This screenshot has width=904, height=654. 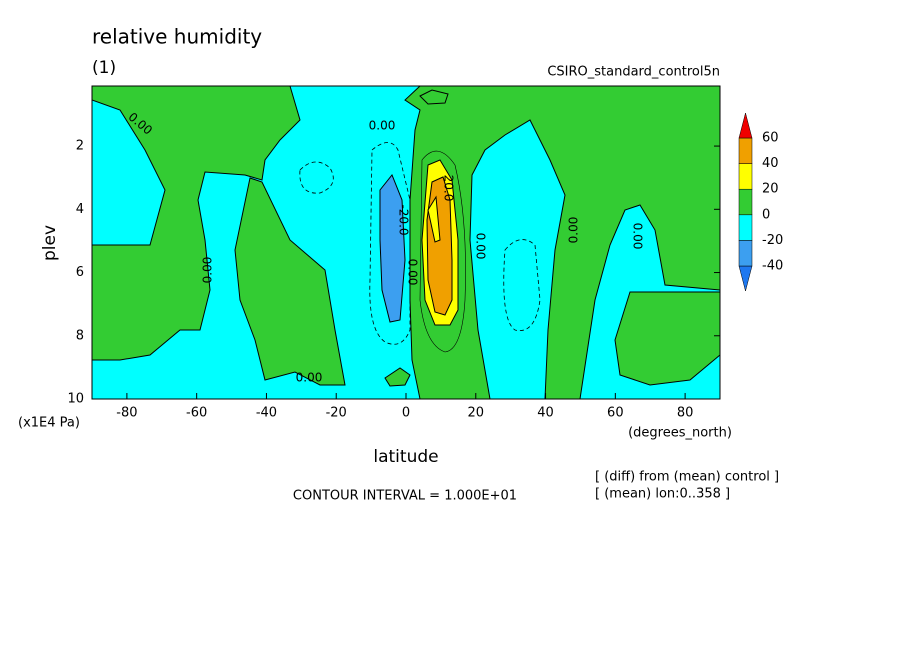 I want to click on contour-label: 20.0, so click(x=449, y=188).